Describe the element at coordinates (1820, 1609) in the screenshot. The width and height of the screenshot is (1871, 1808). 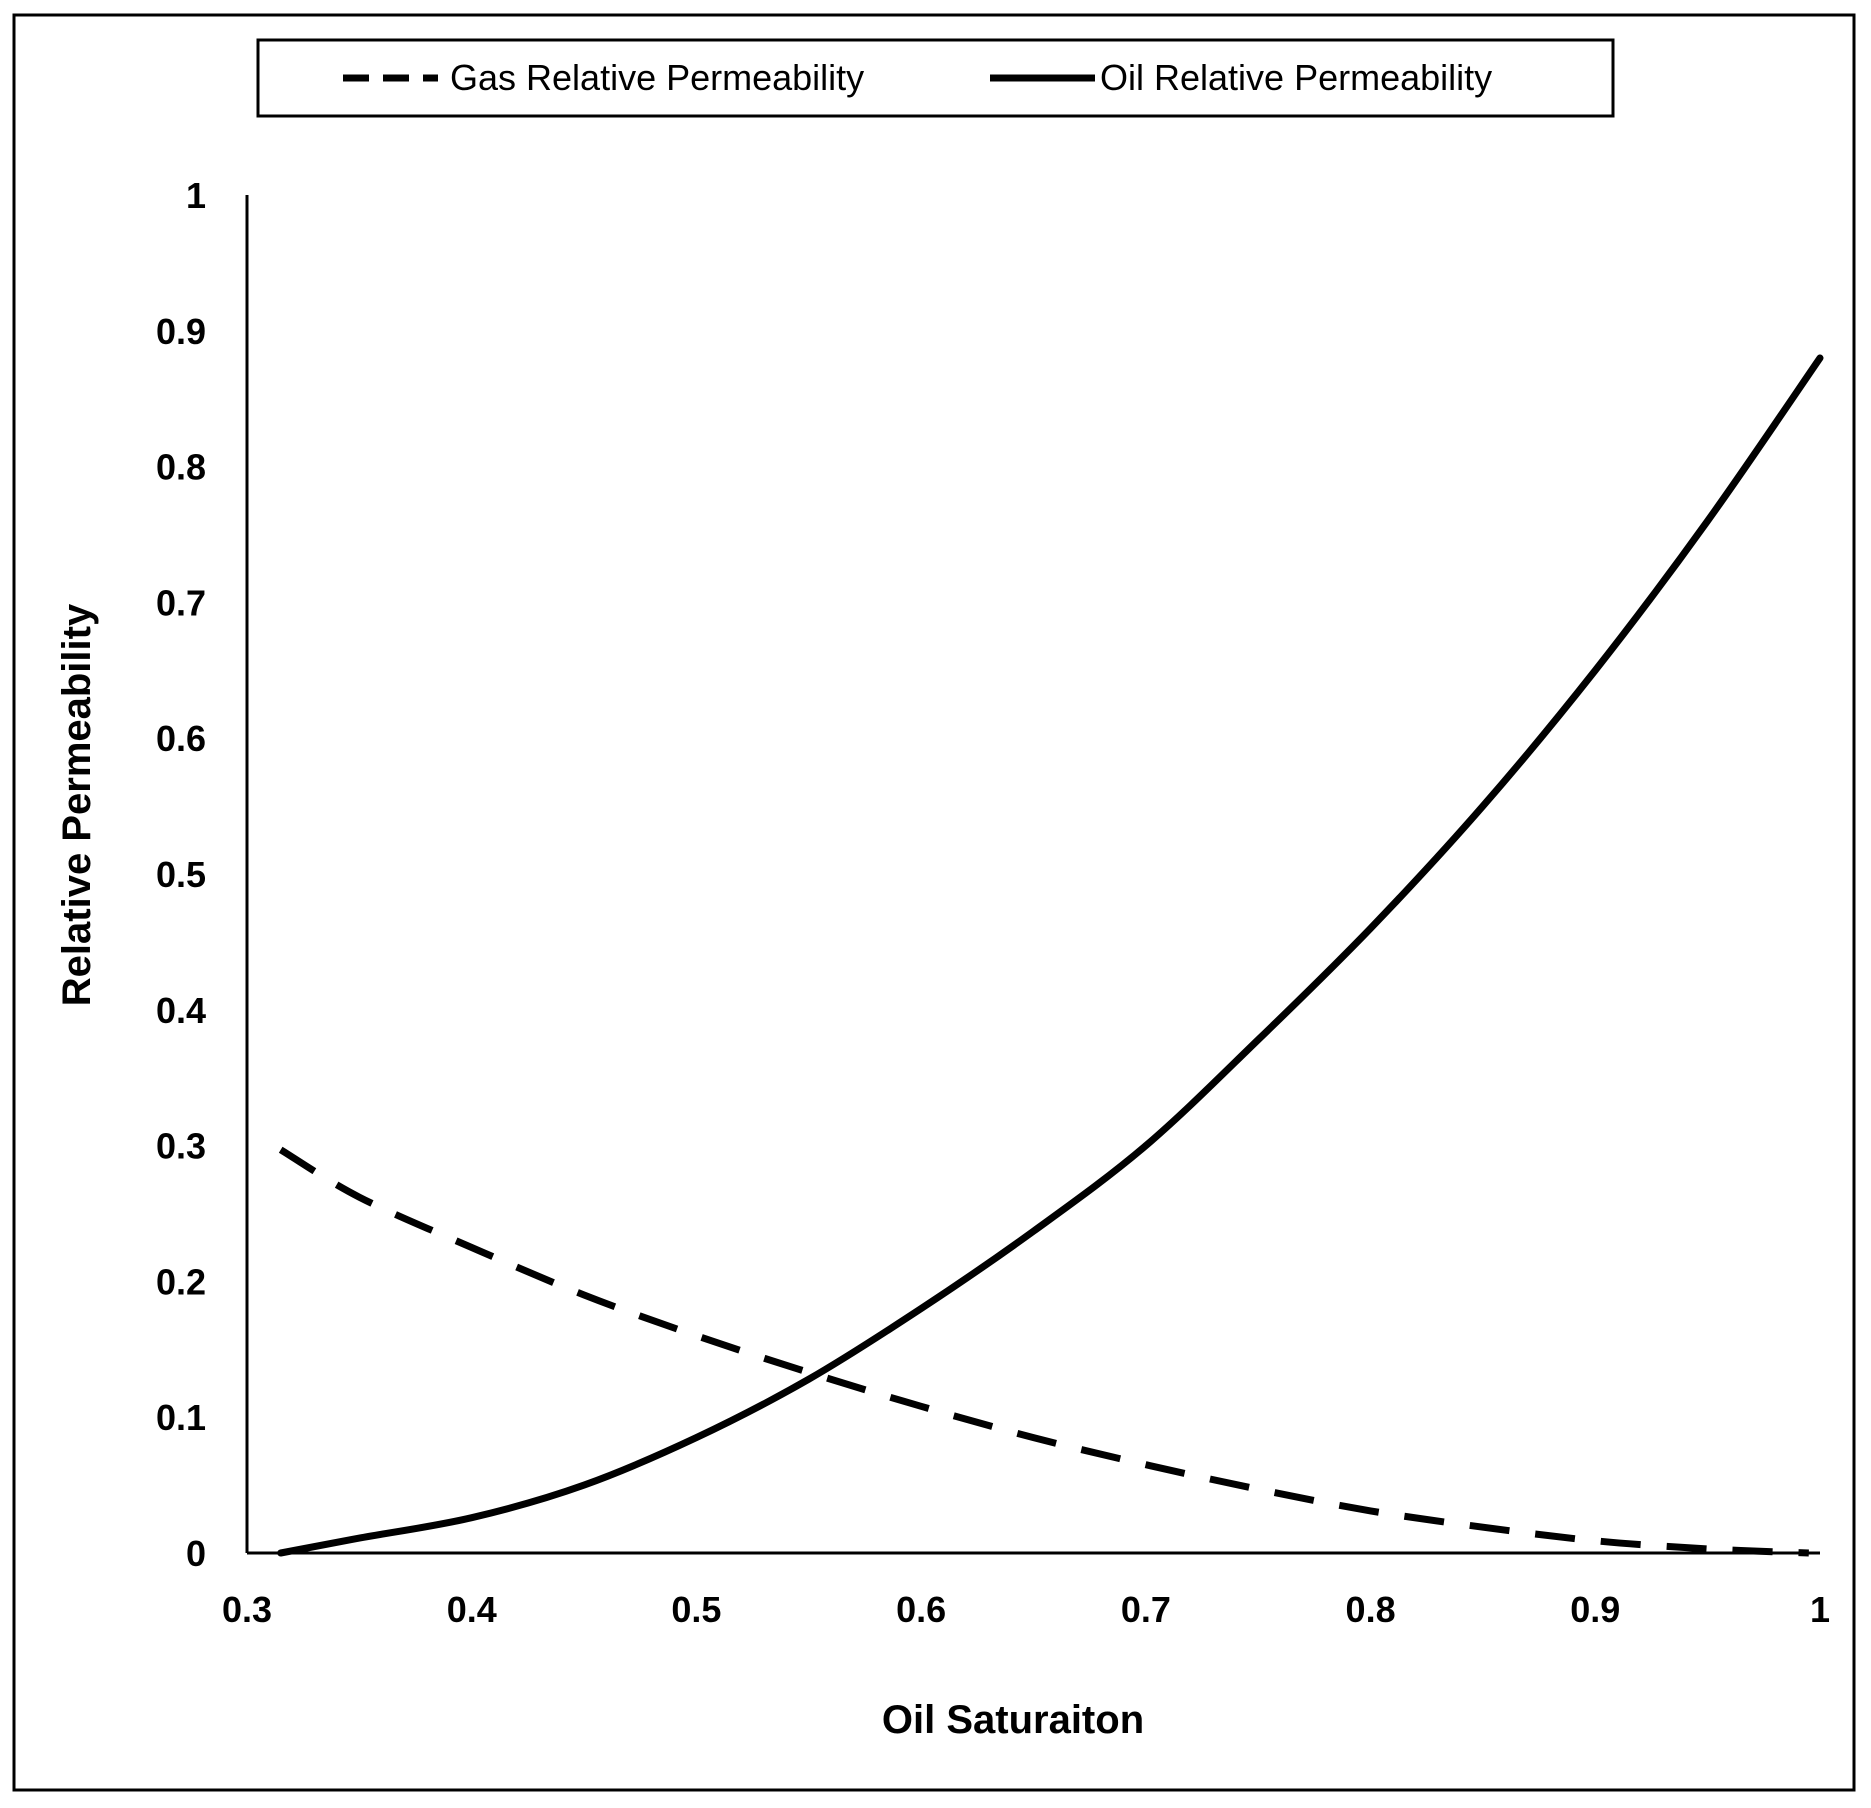
I see `x-tick-label: 1` at that location.